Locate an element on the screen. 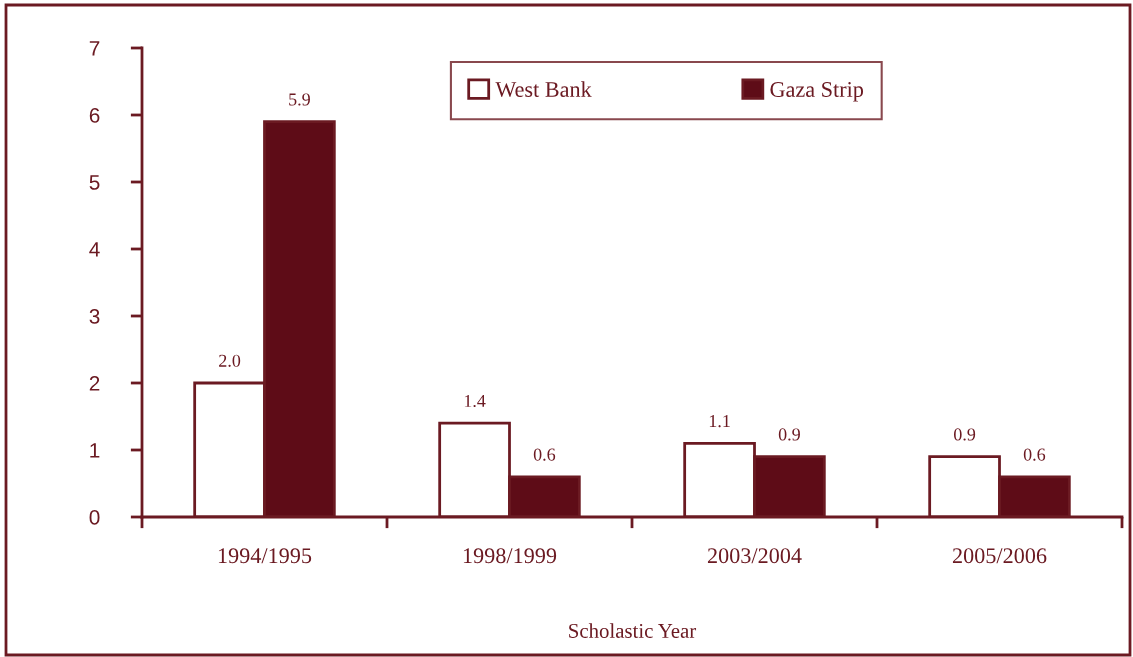 This screenshot has width=1133, height=657. y-tick-label: 4 is located at coordinates (94, 249).